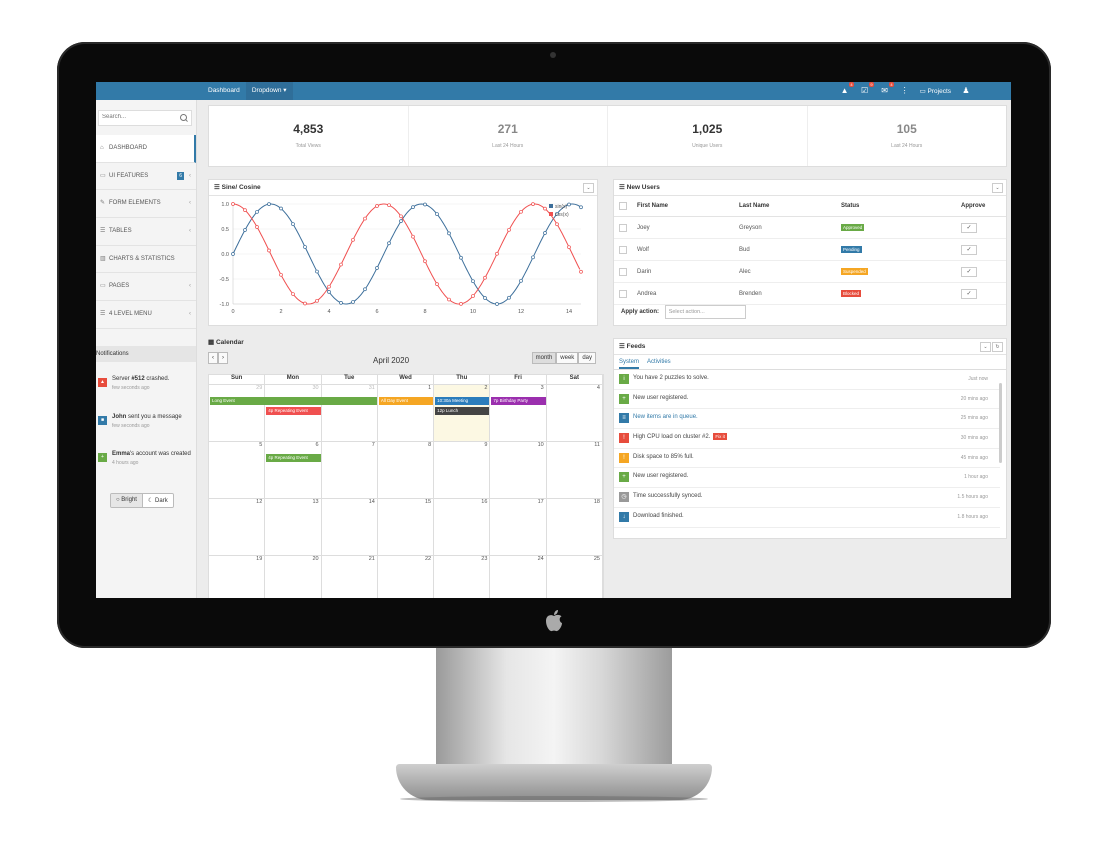 The image size is (1107, 843). What do you see at coordinates (462, 527) in the screenshot?
I see `calendar-day: 16` at bounding box center [462, 527].